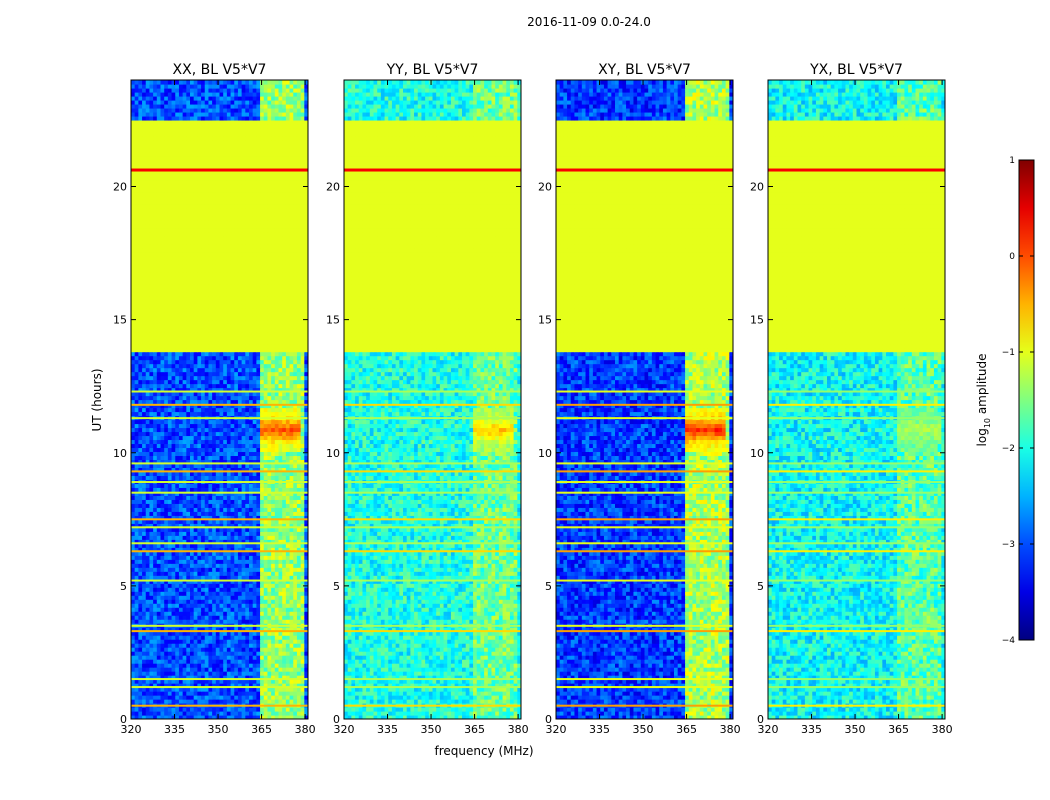 The height and width of the screenshot is (800, 1050). Describe the element at coordinates (220, 70) in the screenshot. I see `panel-title: XX, BL V5*V7` at that location.